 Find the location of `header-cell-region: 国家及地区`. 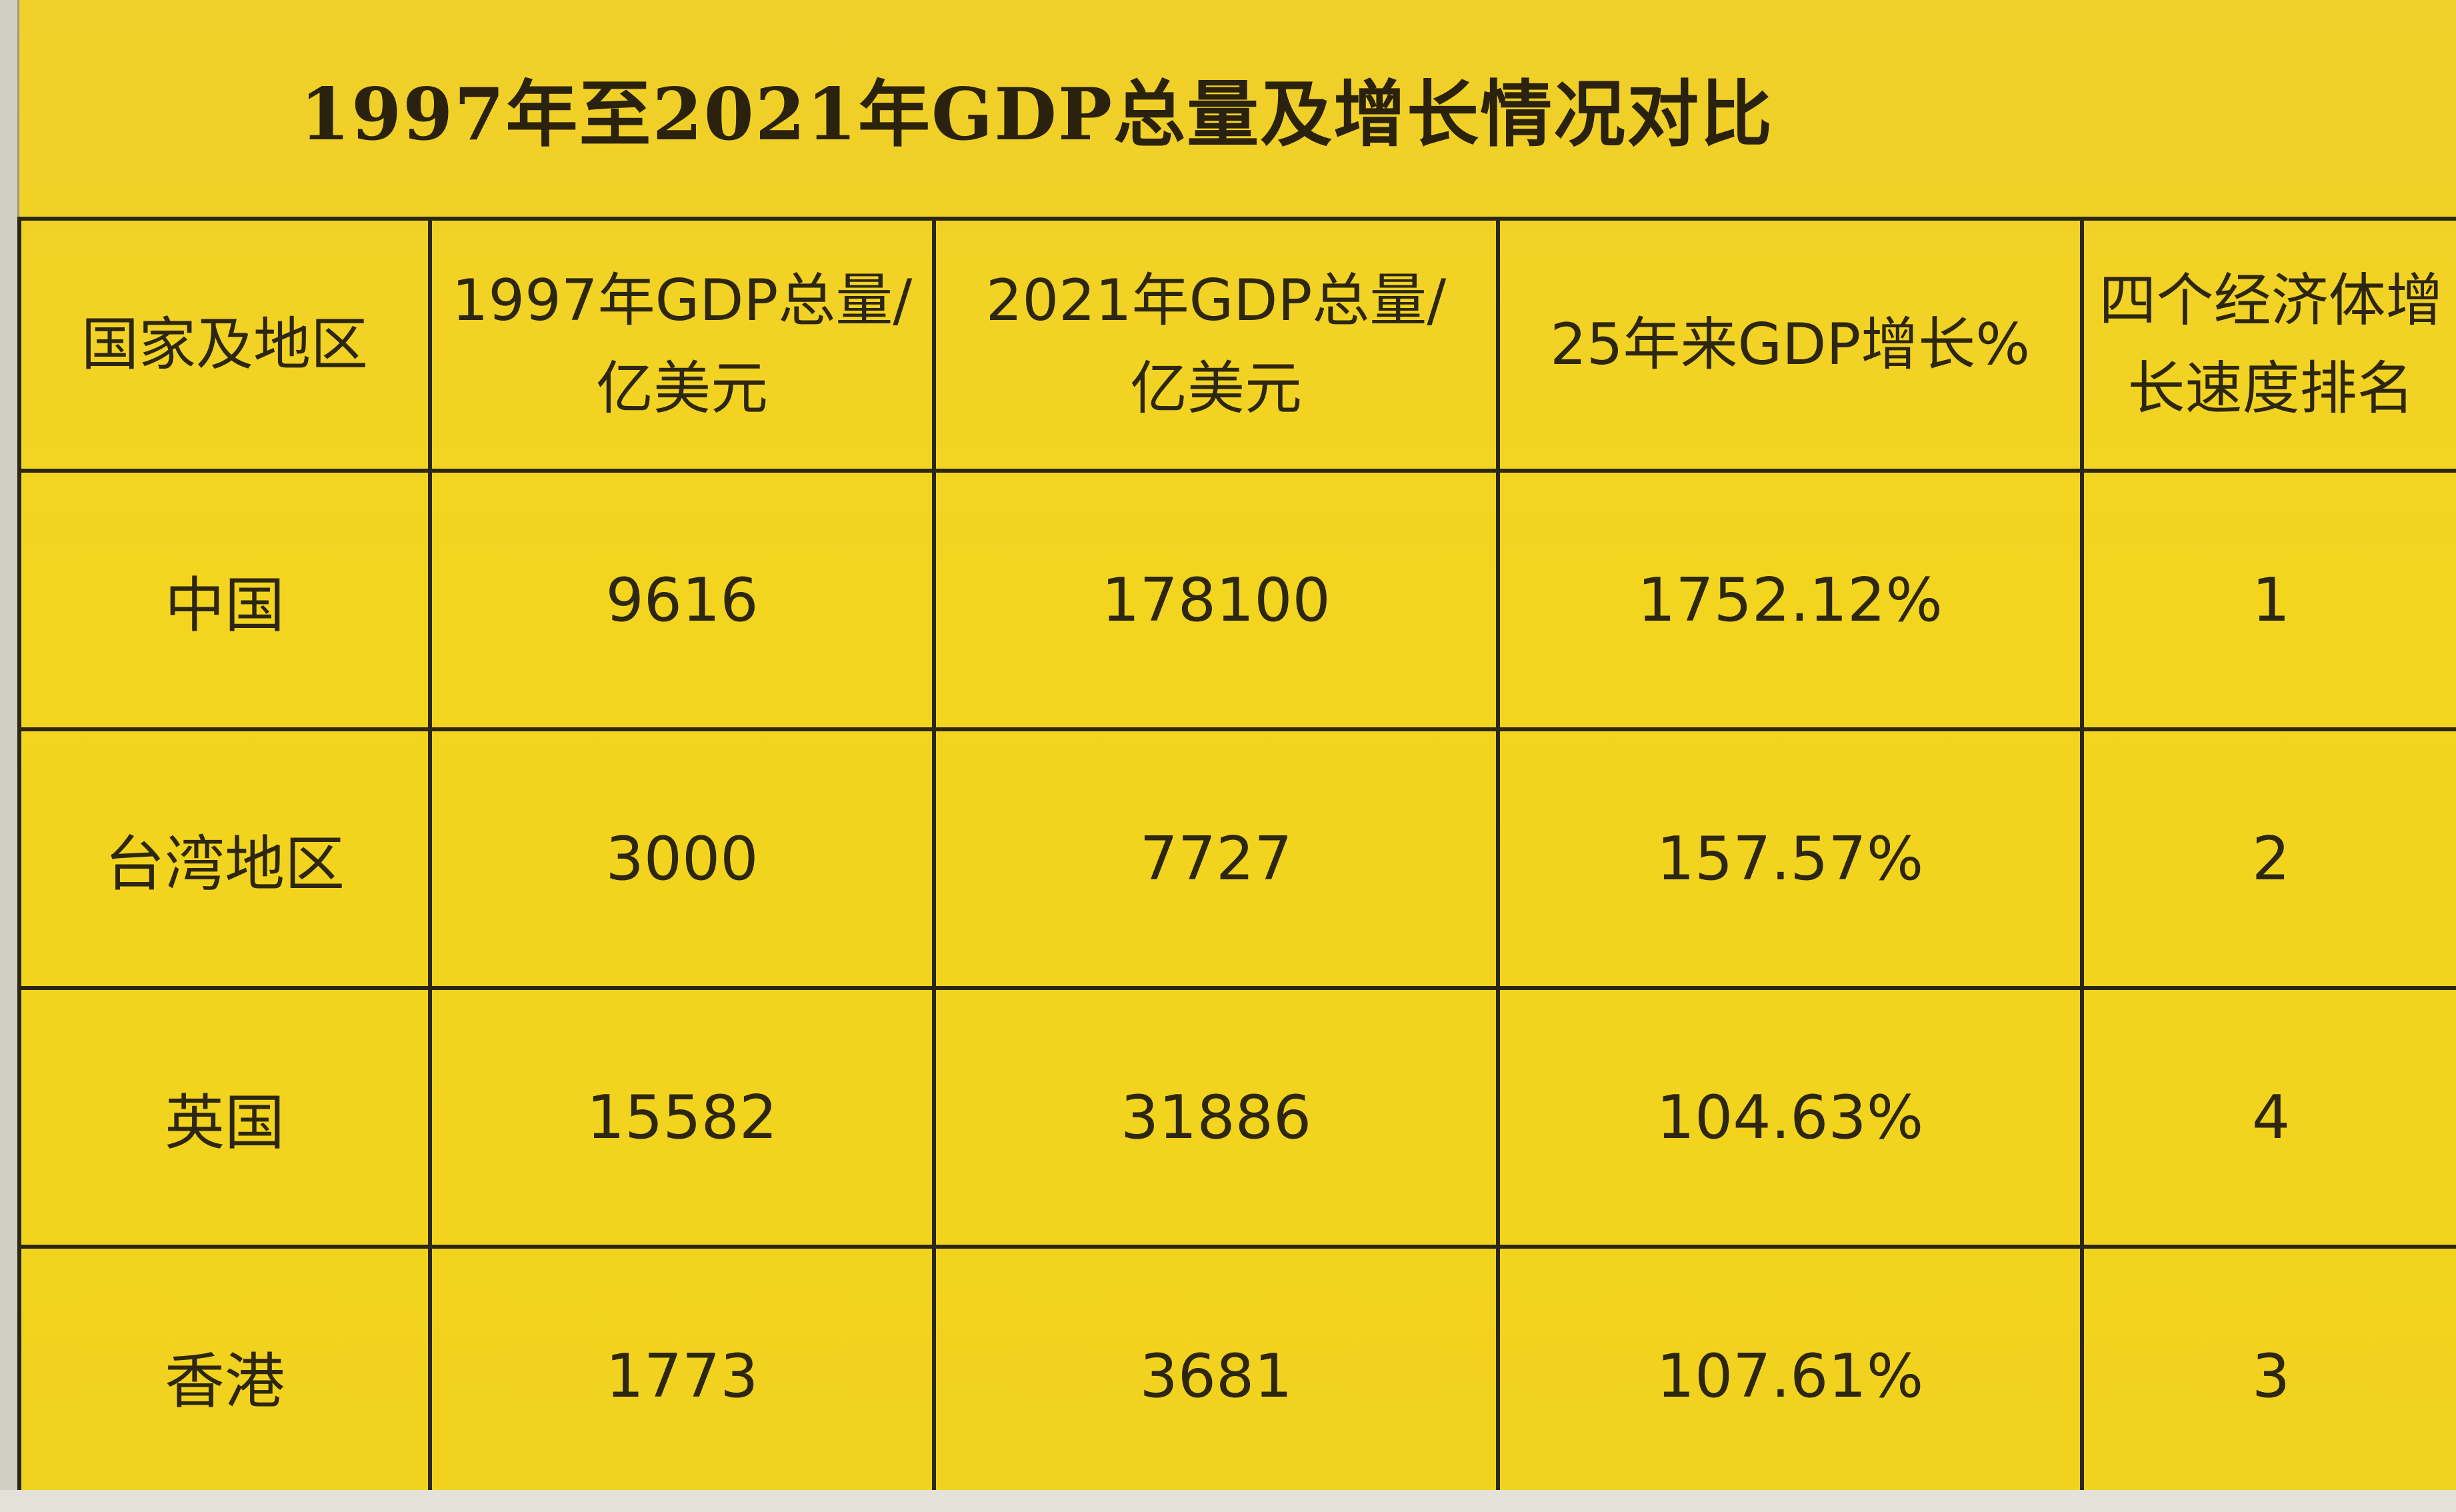

header-cell-region: 国家及地区 is located at coordinates (224, 345).